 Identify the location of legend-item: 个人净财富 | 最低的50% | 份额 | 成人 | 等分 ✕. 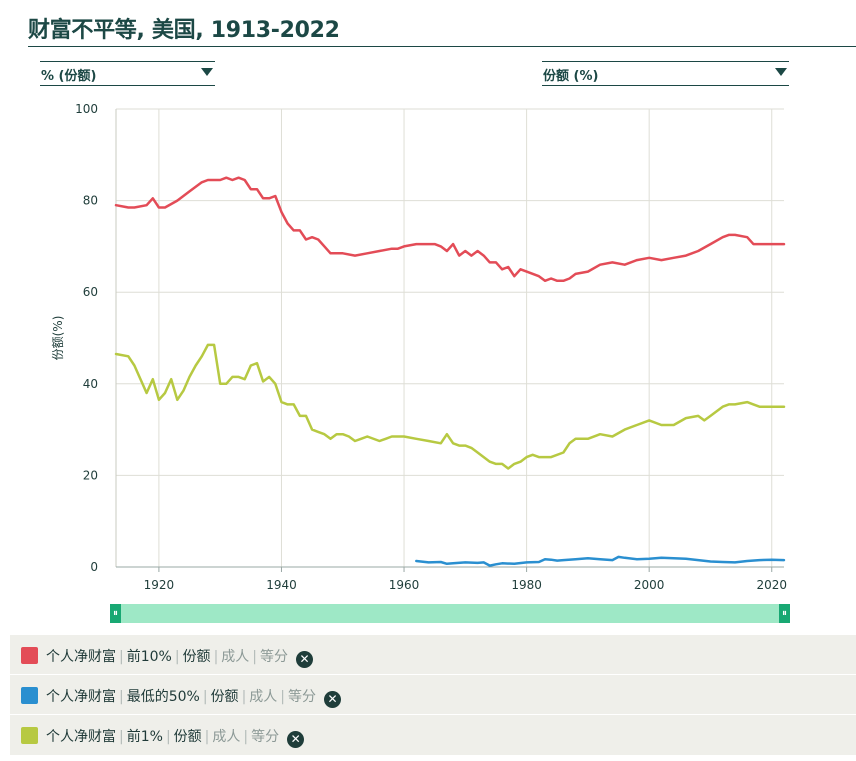
(433, 695).